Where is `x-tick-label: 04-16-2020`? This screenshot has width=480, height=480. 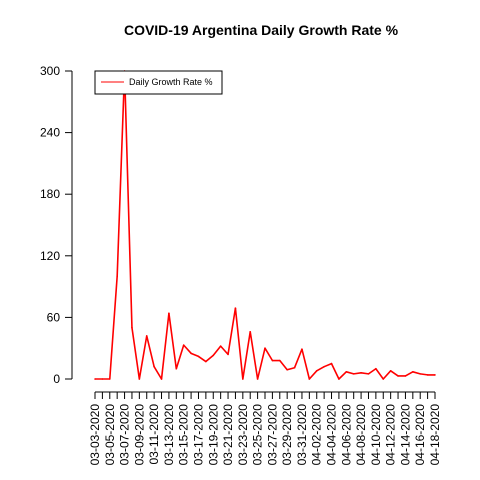
x-tick-label: 04-16-2020 is located at coordinates (420, 435).